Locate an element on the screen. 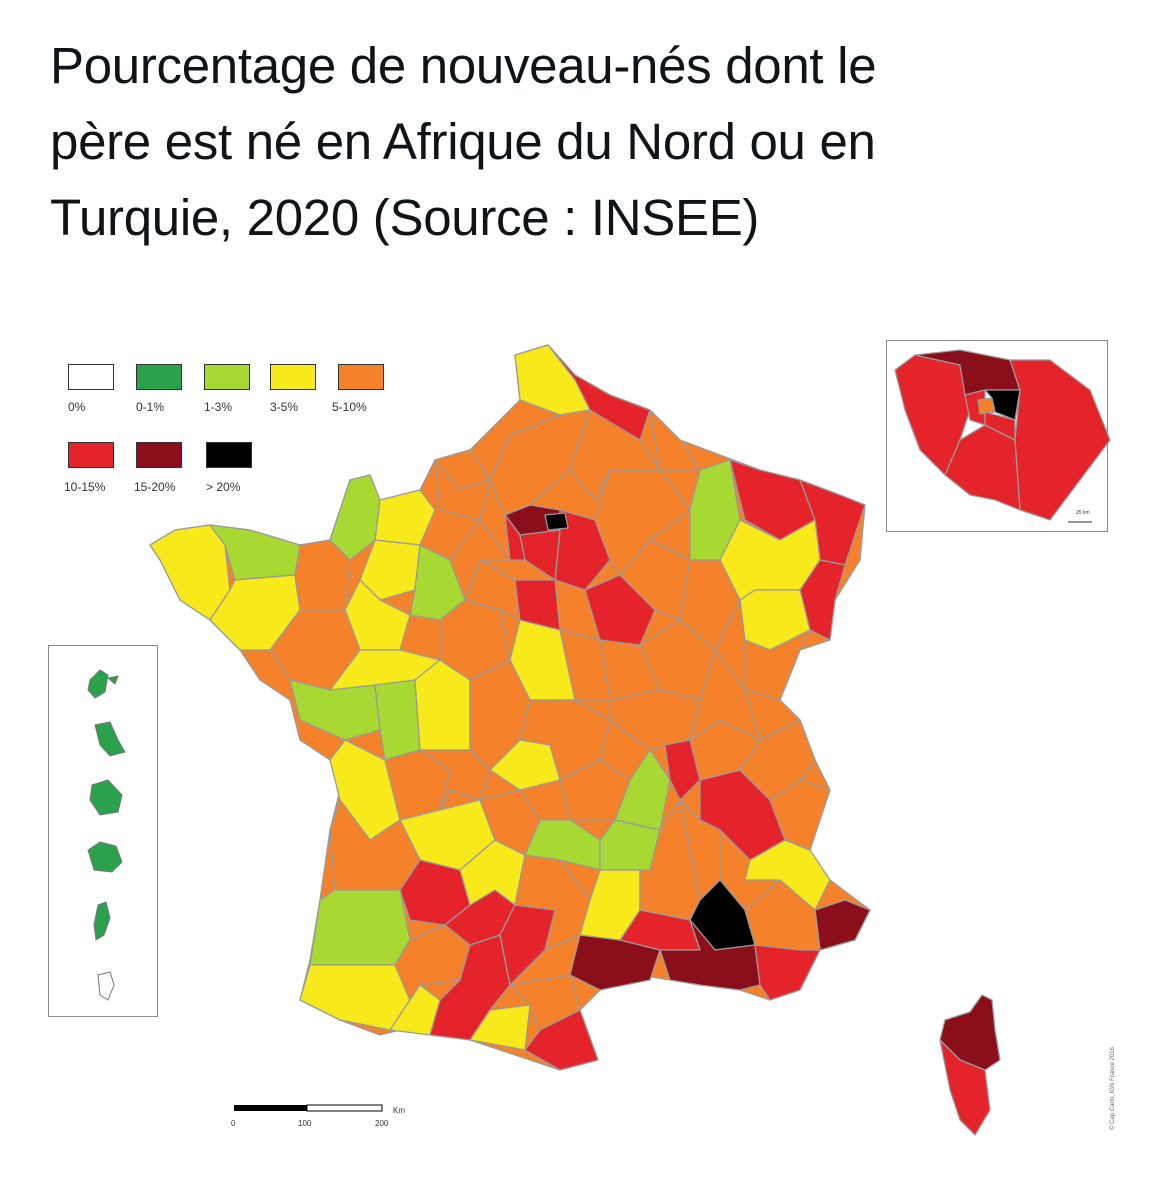 This screenshot has height=1192, width=1170. overseas-inset-frame is located at coordinates (103, 831).